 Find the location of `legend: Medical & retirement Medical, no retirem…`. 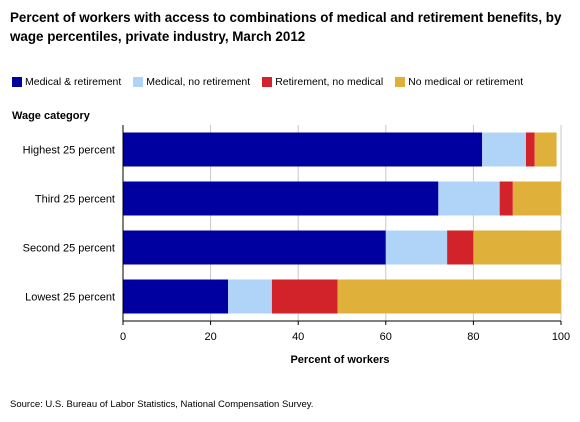

legend: Medical & retirement Medical, no retirem… is located at coordinates (295, 82).